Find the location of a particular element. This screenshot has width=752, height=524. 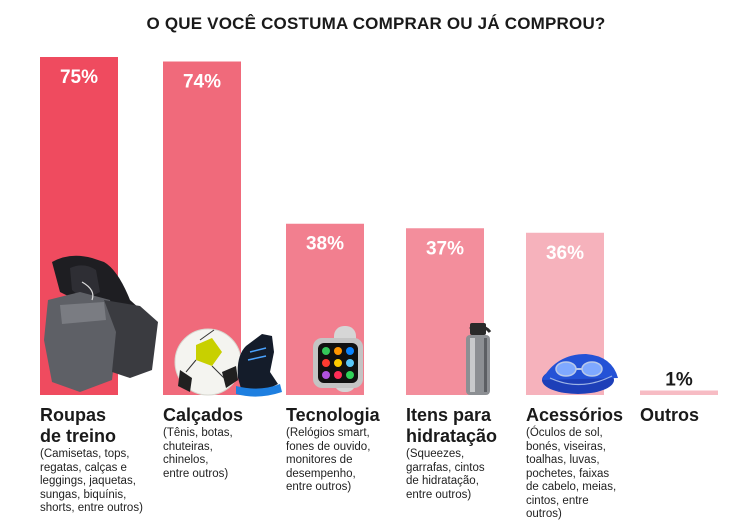

category-description-line: (Squeezes, is located at coordinates (435, 454).